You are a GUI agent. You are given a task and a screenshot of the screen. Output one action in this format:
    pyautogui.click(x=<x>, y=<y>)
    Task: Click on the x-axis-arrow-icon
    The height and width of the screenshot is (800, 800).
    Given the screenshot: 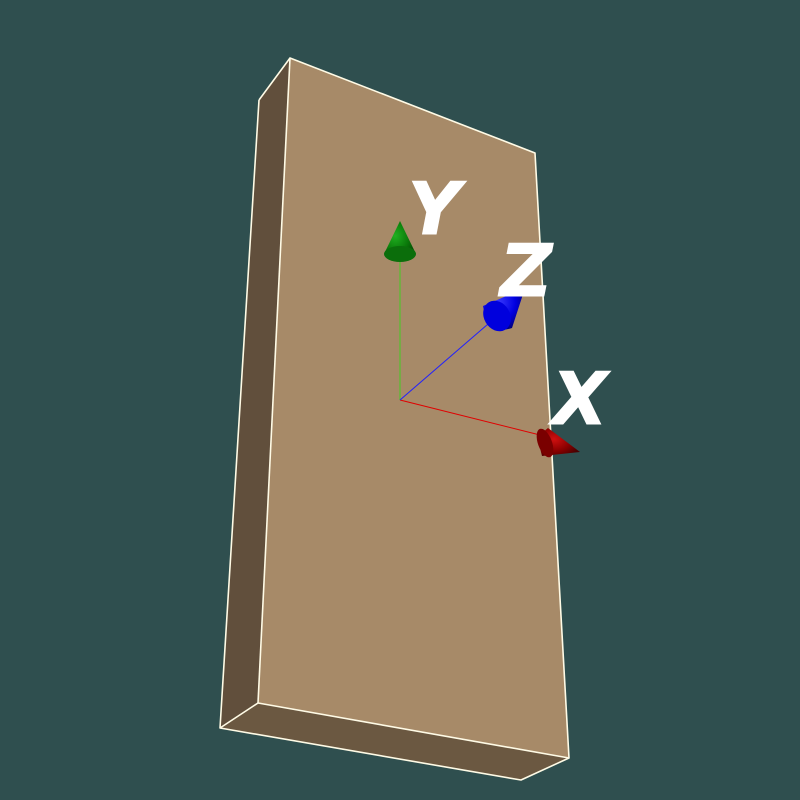 What is the action you would take?
    pyautogui.click(x=558, y=443)
    